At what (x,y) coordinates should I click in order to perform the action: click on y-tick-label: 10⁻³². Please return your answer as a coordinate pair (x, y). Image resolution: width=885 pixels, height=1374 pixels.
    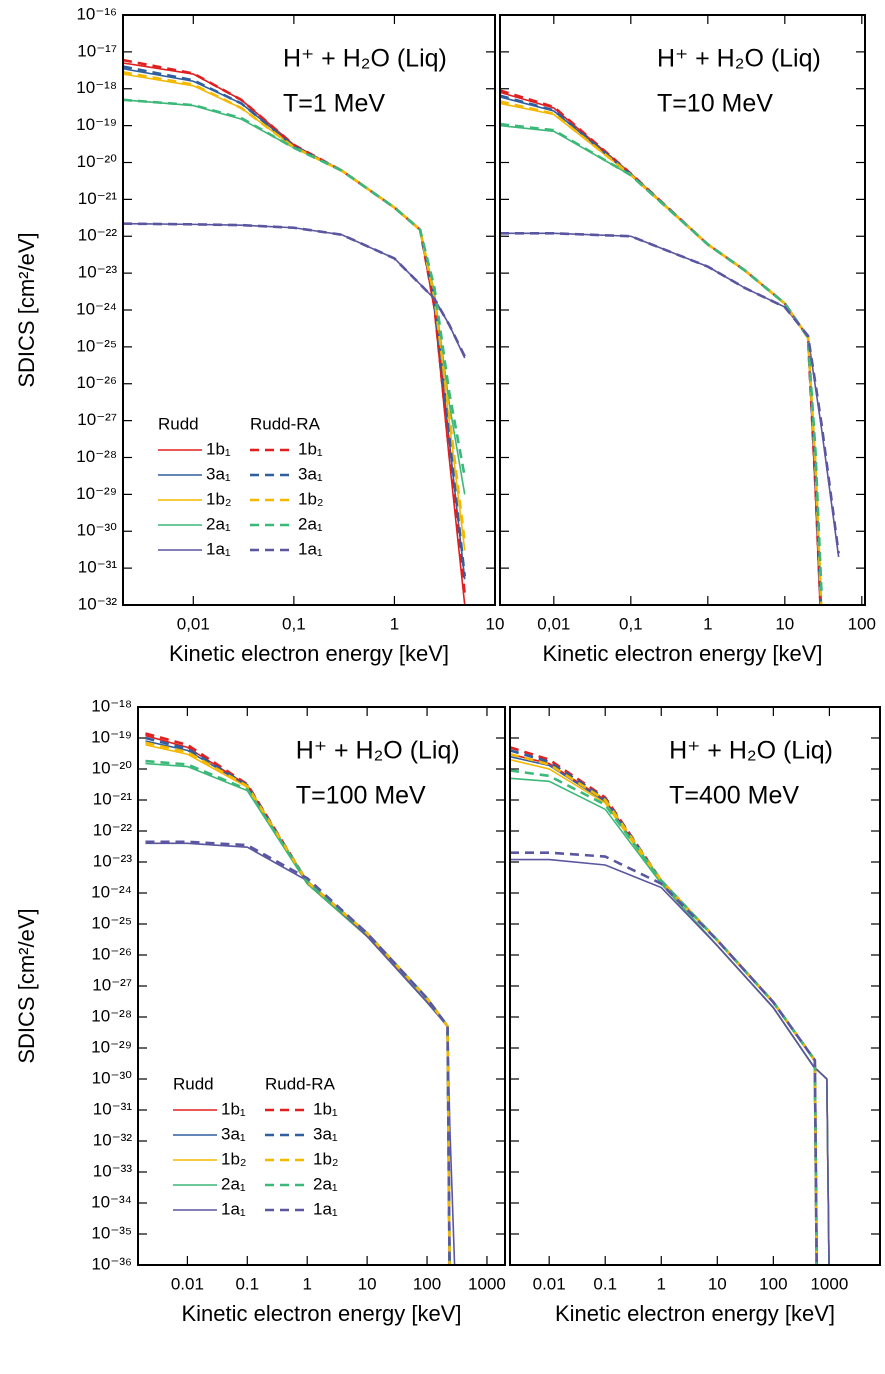
    Looking at the image, I should click on (113, 1139).